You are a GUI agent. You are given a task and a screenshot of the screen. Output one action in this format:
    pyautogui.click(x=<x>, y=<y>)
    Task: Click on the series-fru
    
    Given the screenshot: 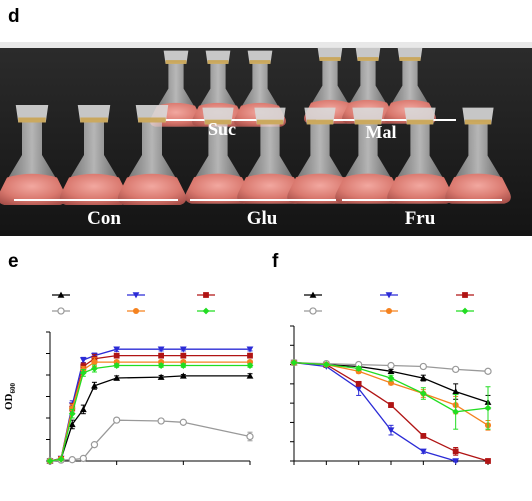 What is the action you would take?
    pyautogui.click(x=150, y=411)
    